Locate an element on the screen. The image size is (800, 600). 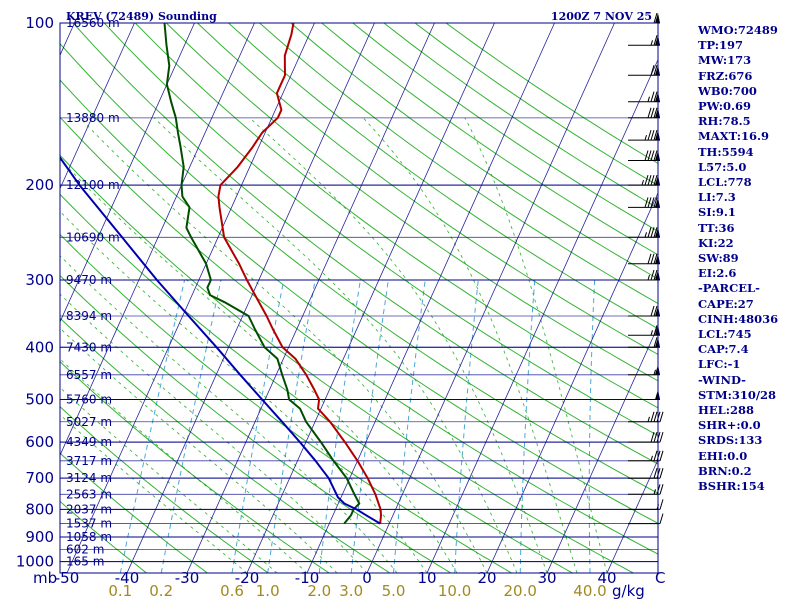
sounding-index-item: LCL:745 is located at coordinates (725, 334).